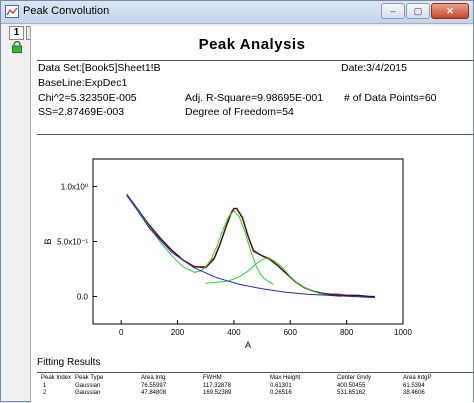 This screenshot has height=403, width=474. What do you see at coordinates (403, 332) in the screenshot?
I see `x-tick-label: 1000` at bounding box center [403, 332].